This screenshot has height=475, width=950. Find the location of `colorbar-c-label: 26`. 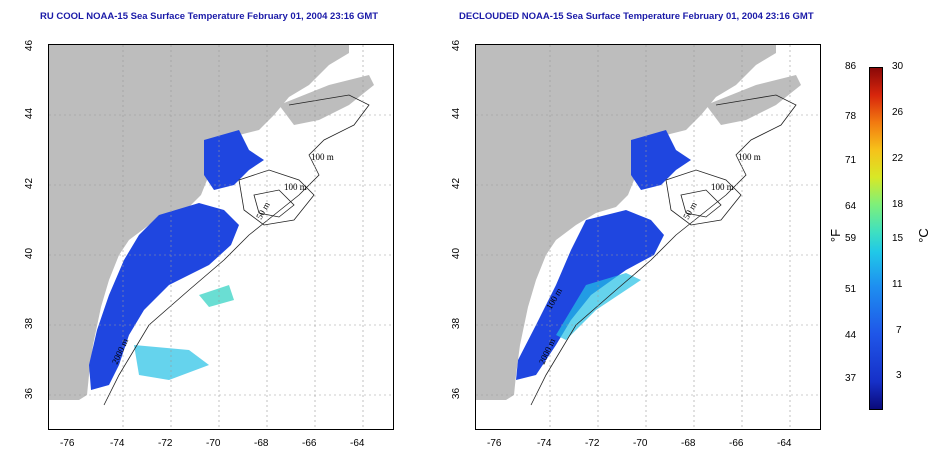

colorbar-c-label: 26 is located at coordinates (898, 112).